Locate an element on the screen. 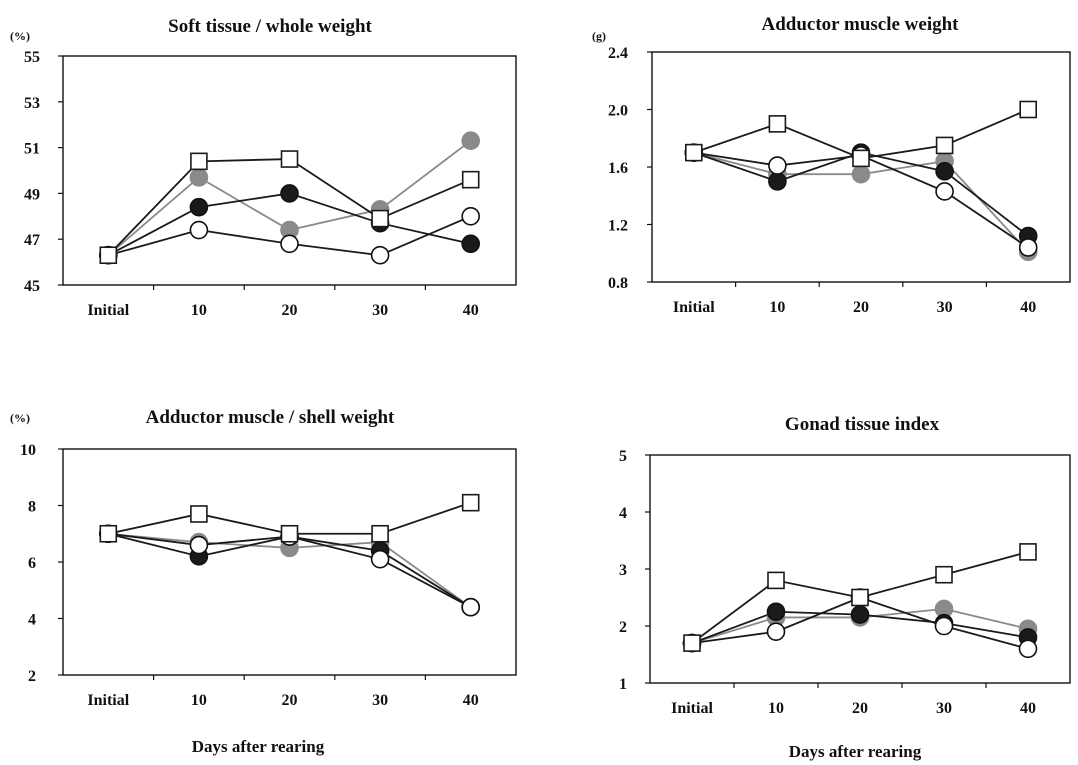  y-tick-label: 45 is located at coordinates (32, 286).